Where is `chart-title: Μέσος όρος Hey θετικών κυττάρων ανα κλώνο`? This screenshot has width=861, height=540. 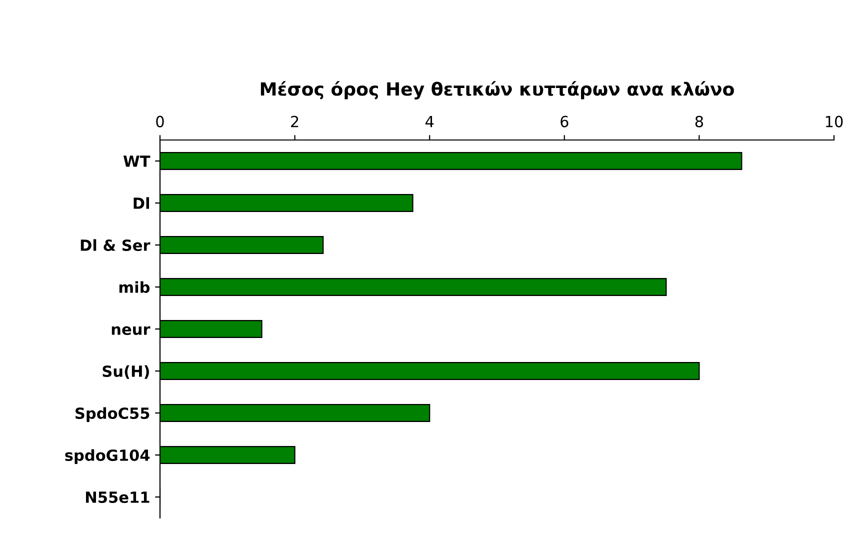 chart-title: Μέσος όρος Hey θετικών κυττάρων ανα κλώνο is located at coordinates (497, 90).